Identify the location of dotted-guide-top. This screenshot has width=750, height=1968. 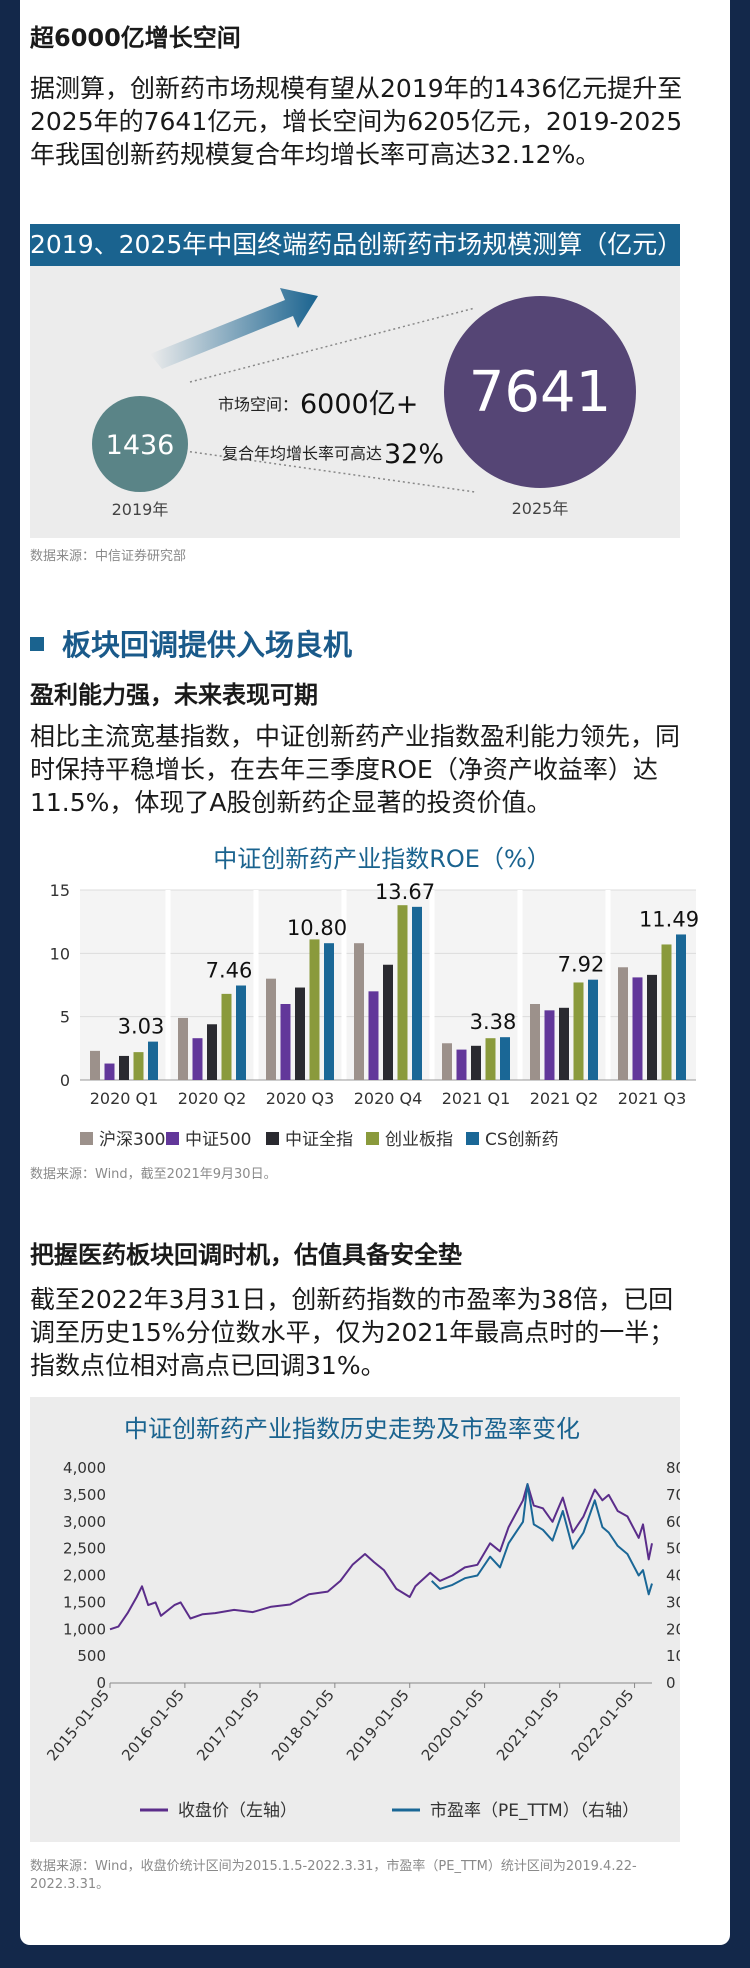
(332, 345).